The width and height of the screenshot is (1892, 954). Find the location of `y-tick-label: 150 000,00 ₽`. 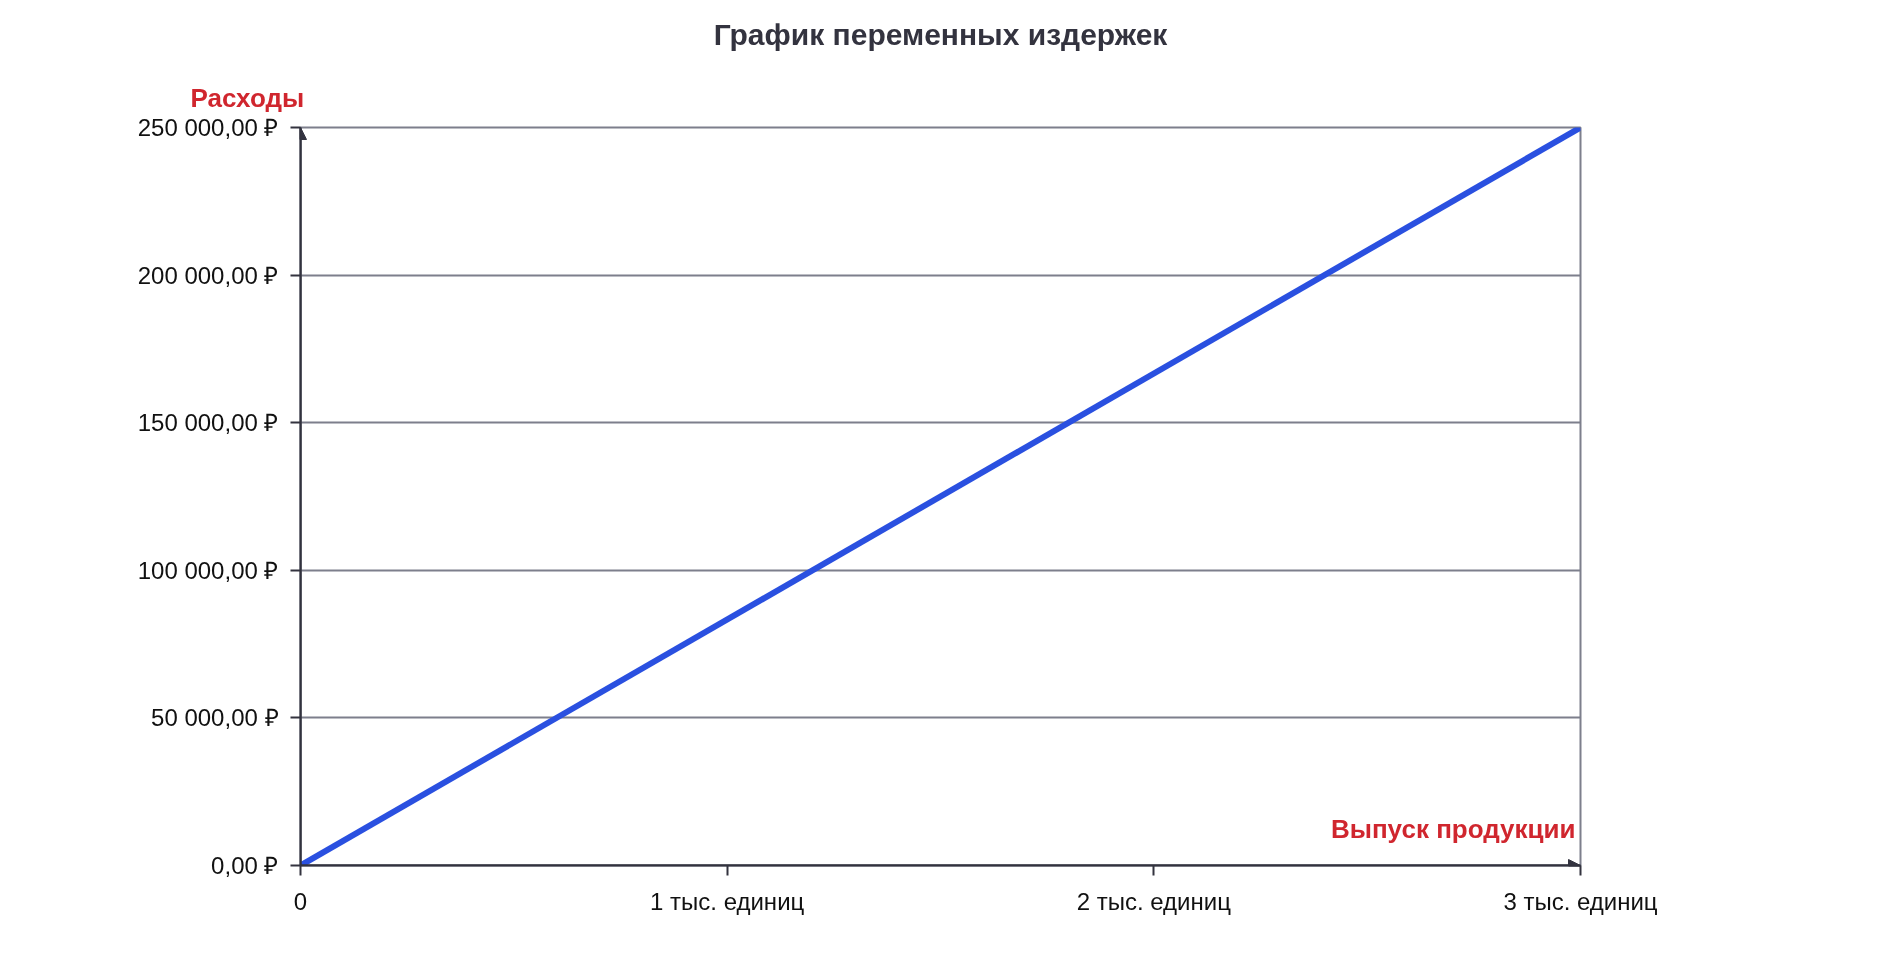

y-tick-label: 150 000,00 ₽ is located at coordinates (208, 423).